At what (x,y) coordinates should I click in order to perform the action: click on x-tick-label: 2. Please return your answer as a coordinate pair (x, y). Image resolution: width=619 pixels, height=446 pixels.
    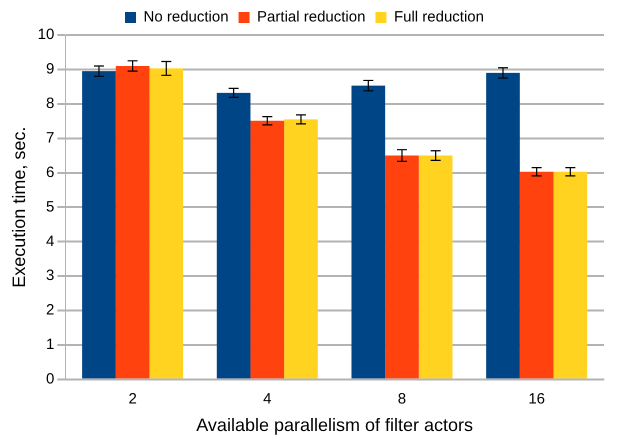
    Looking at the image, I should click on (132, 399).